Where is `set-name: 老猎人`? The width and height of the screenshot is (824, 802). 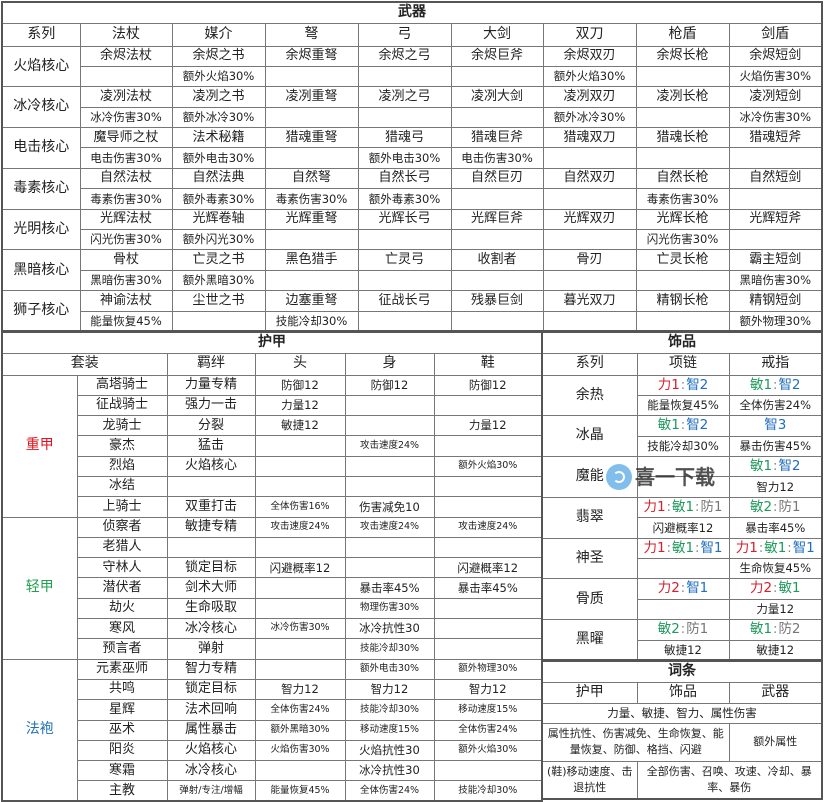
set-name: 老猎人 is located at coordinates (122, 547).